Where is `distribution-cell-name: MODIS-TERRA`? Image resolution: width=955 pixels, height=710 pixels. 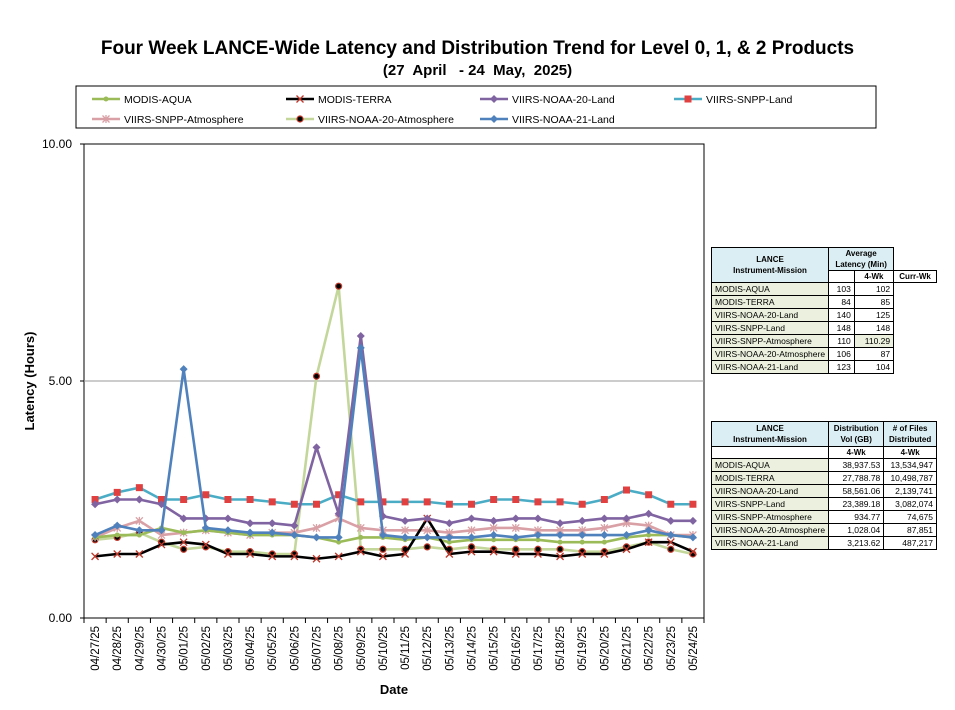 distribution-cell-name: MODIS-TERRA is located at coordinates (770, 478).